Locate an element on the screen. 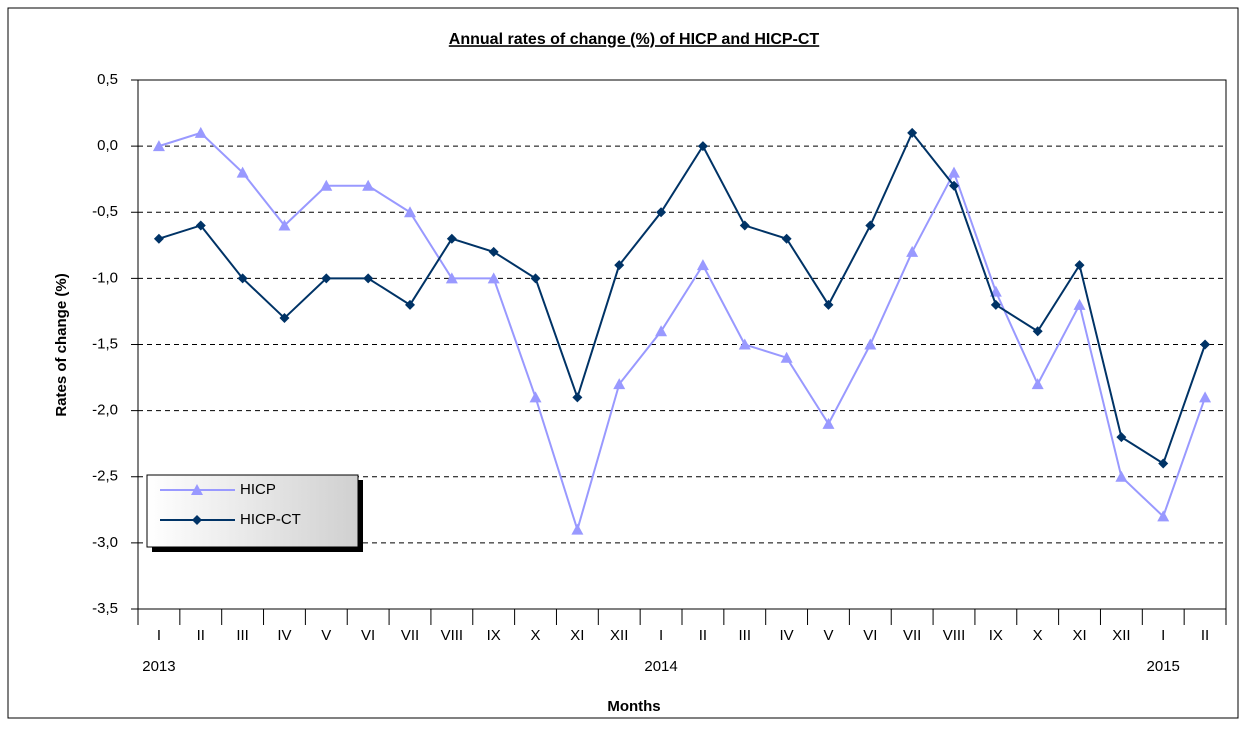  y-tick-label: 0,0 is located at coordinates (107, 145).